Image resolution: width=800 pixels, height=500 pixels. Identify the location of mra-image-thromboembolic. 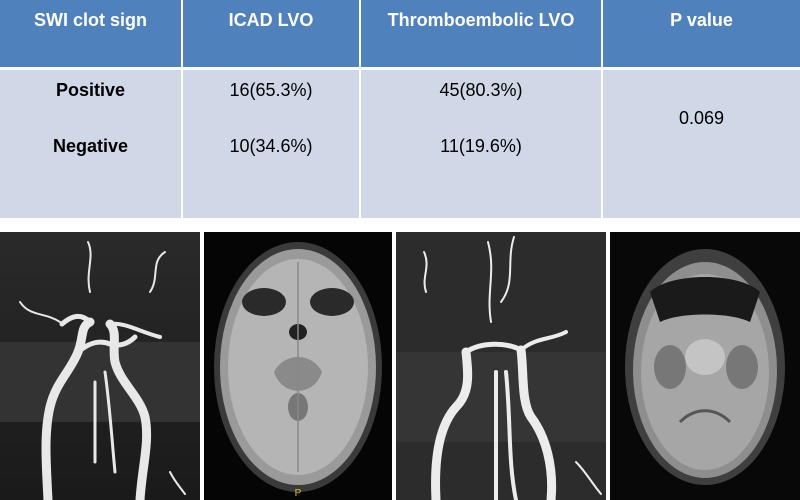
(501, 366).